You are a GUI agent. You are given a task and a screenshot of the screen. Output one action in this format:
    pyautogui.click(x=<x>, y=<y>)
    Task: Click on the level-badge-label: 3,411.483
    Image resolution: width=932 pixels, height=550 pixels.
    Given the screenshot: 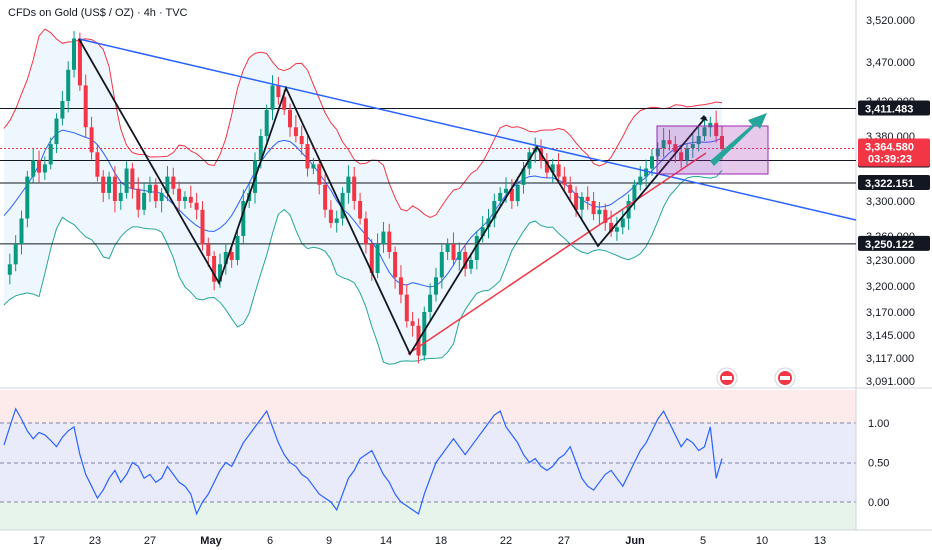 What is the action you would take?
    pyautogui.click(x=889, y=110)
    